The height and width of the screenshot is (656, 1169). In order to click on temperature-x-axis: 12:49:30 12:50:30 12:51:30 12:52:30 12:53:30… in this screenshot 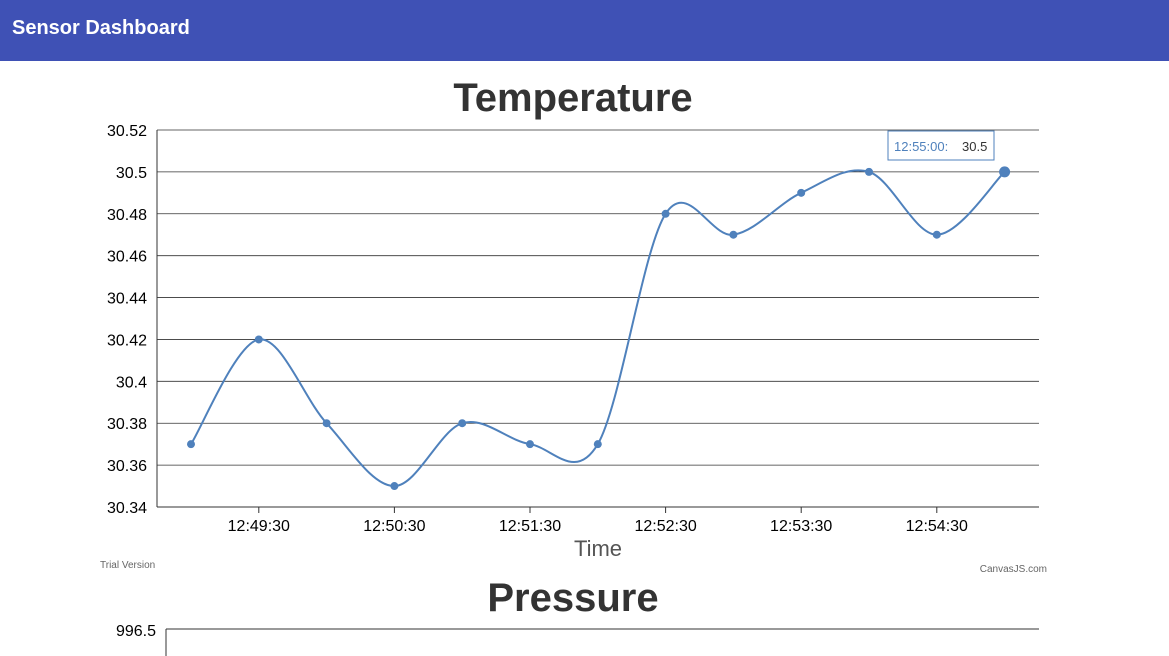, I will do `click(598, 521)`.